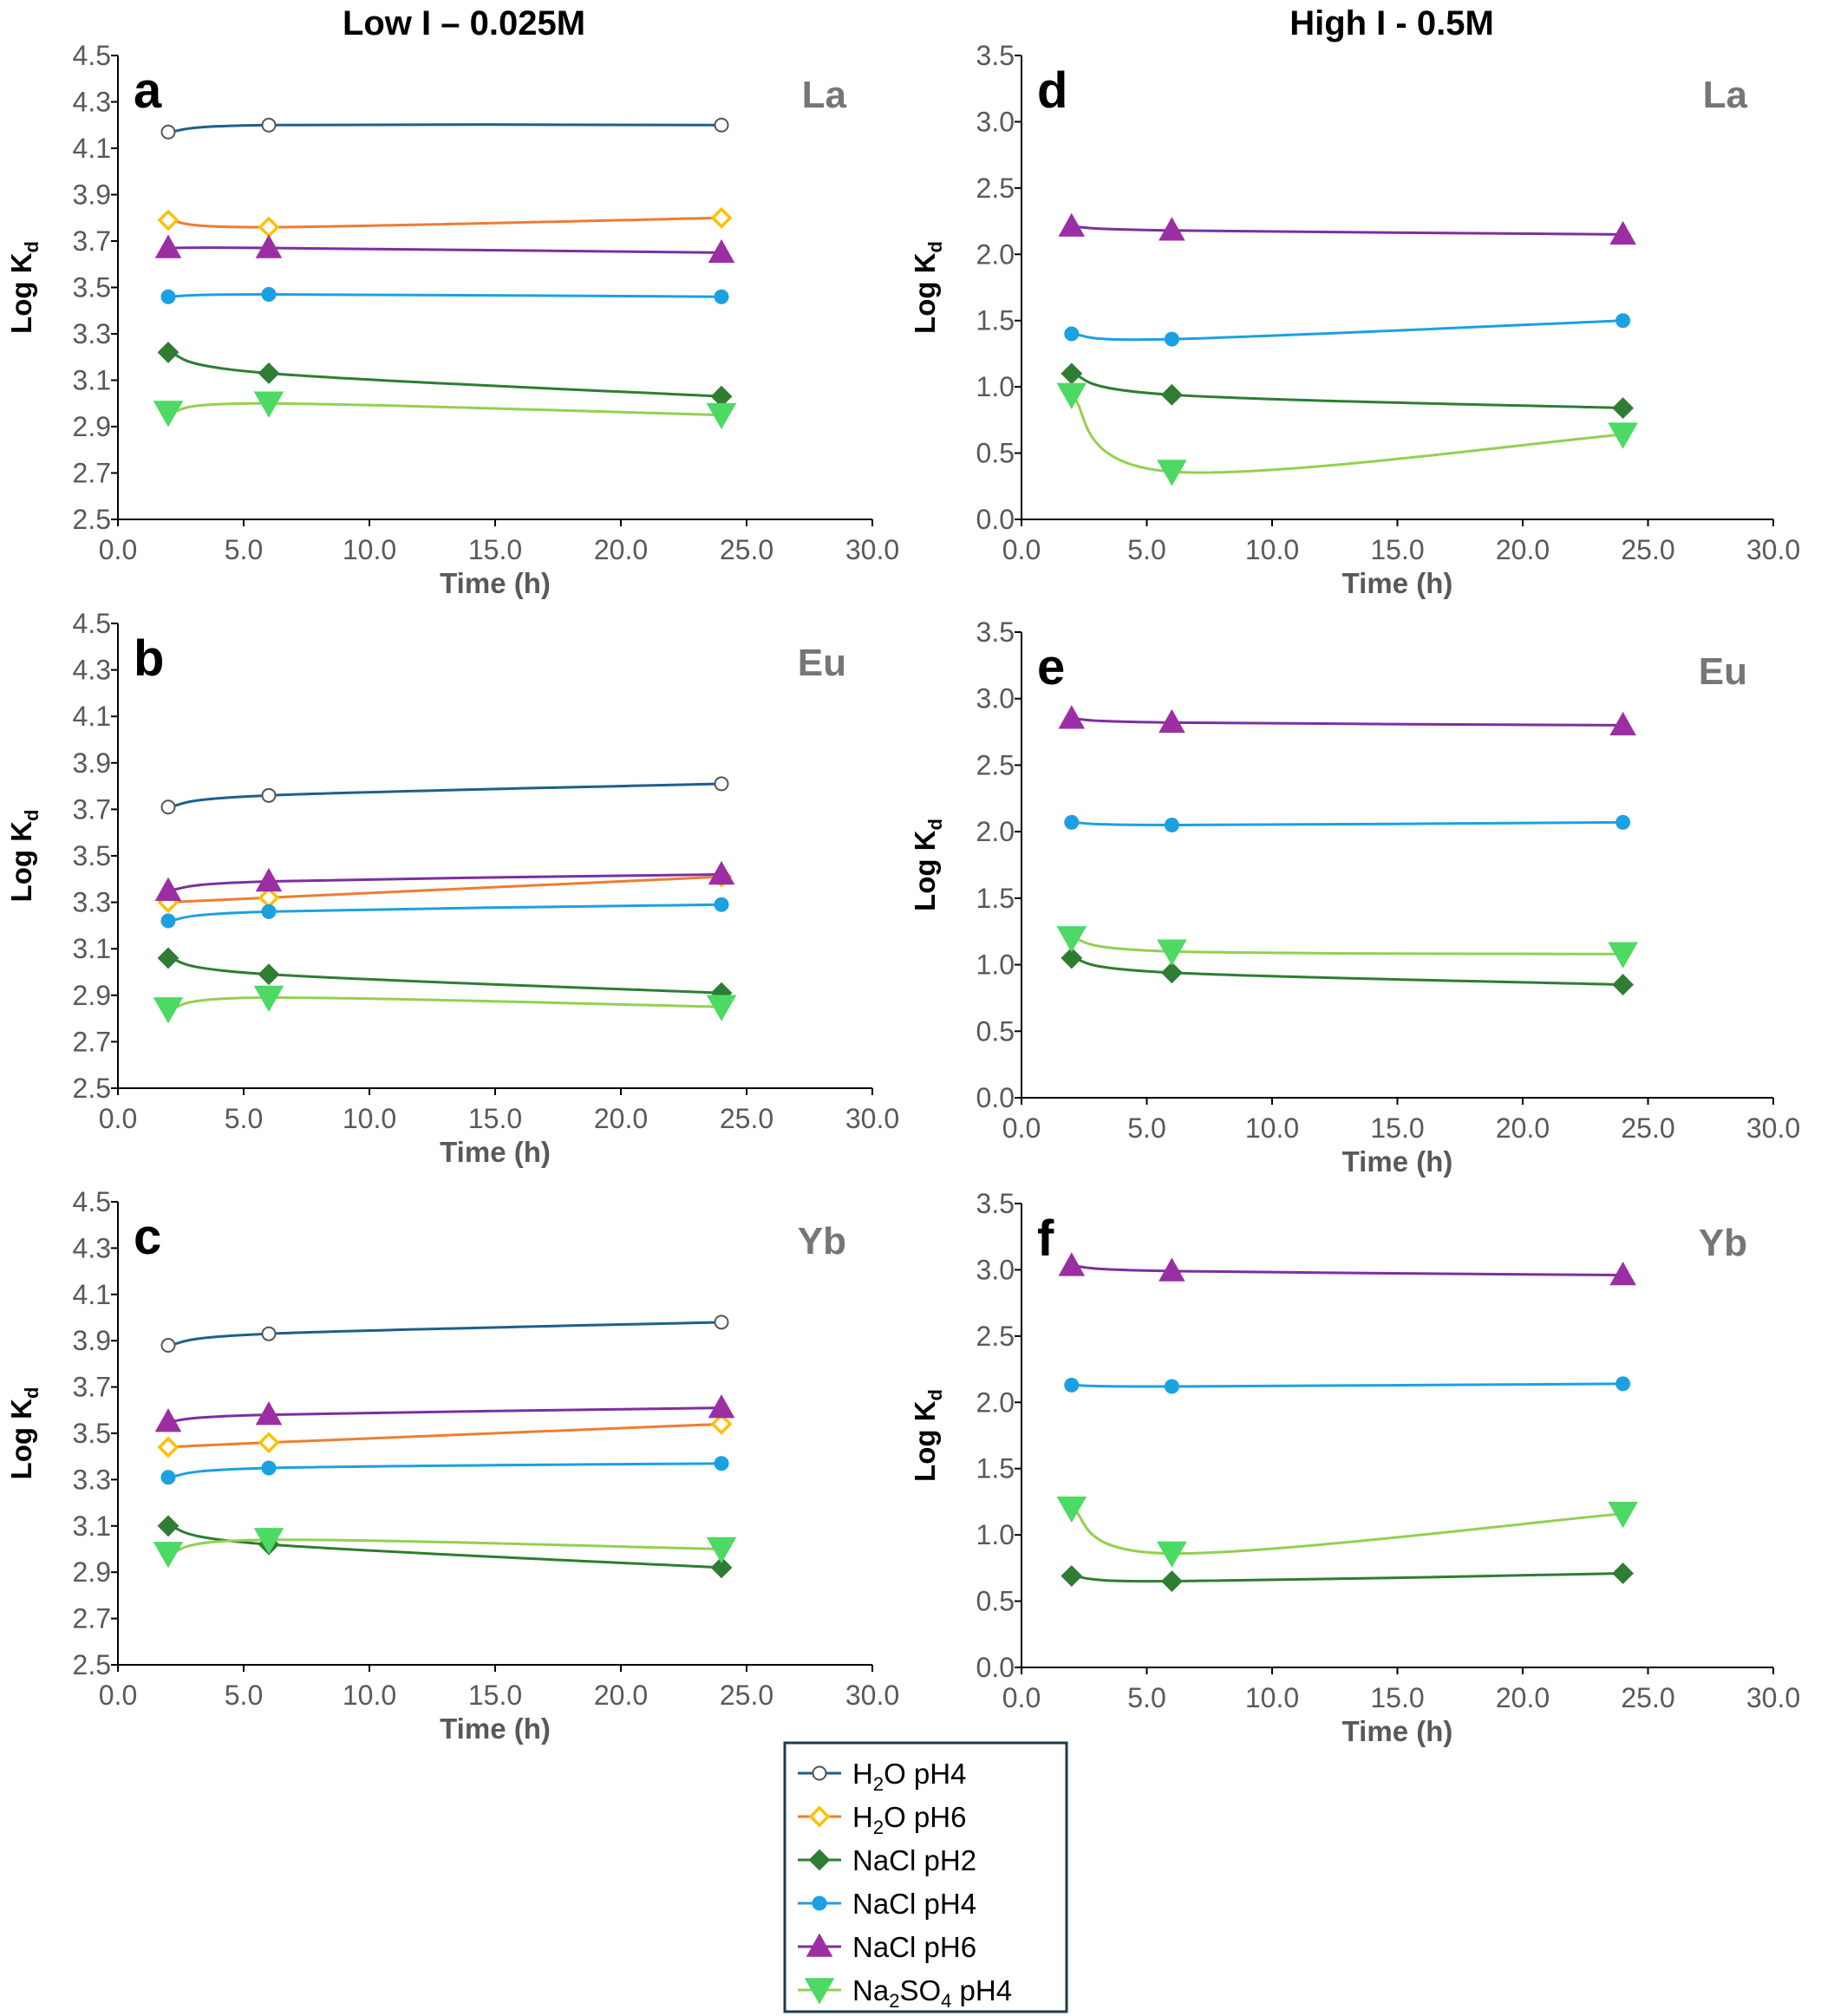 Image resolution: width=1821 pixels, height=2016 pixels. Describe the element at coordinates (995, 1031) in the screenshot. I see `y-tick-label: 0.5` at that location.